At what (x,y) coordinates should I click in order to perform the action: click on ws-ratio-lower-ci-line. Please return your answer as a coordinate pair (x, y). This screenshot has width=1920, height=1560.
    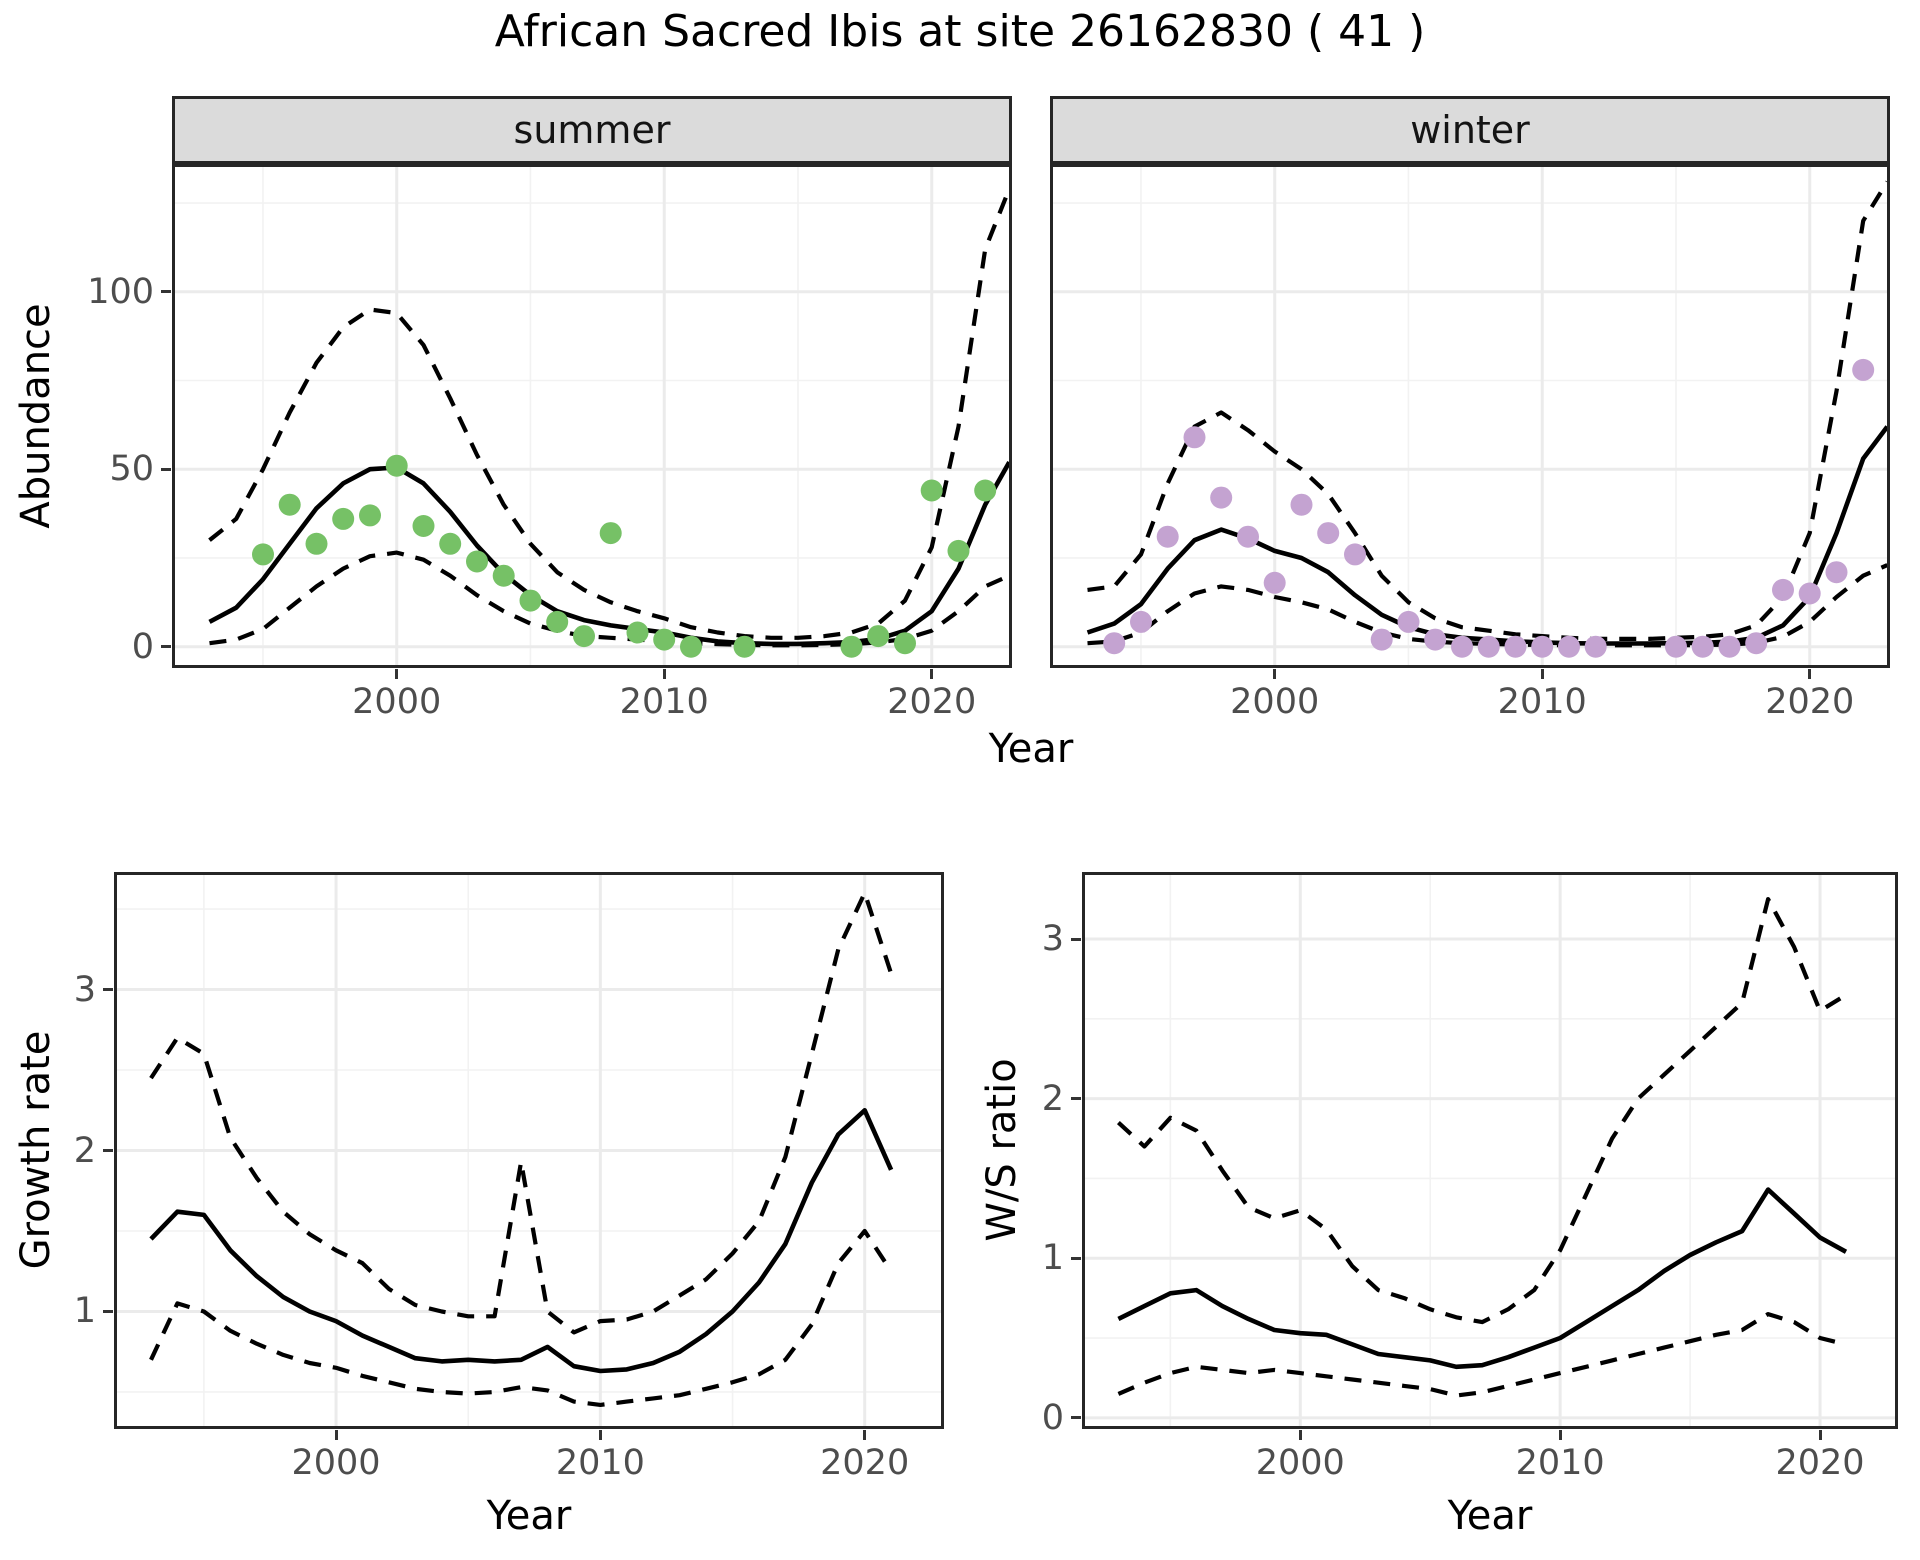
    Looking at the image, I should click on (1482, 1355).